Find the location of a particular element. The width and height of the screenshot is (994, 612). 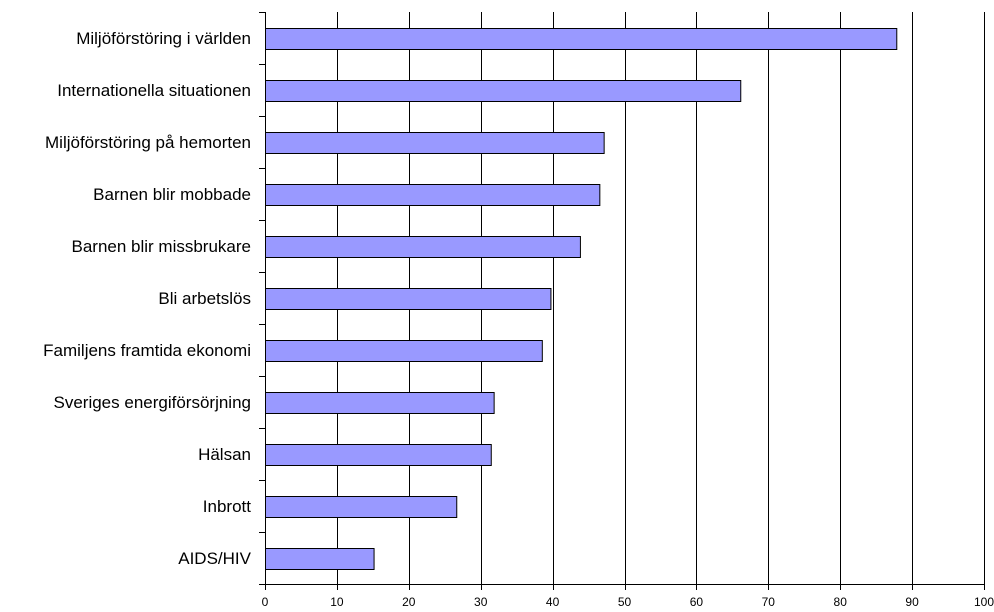

category-label: Miljöförstöring i världen is located at coordinates (163, 38).